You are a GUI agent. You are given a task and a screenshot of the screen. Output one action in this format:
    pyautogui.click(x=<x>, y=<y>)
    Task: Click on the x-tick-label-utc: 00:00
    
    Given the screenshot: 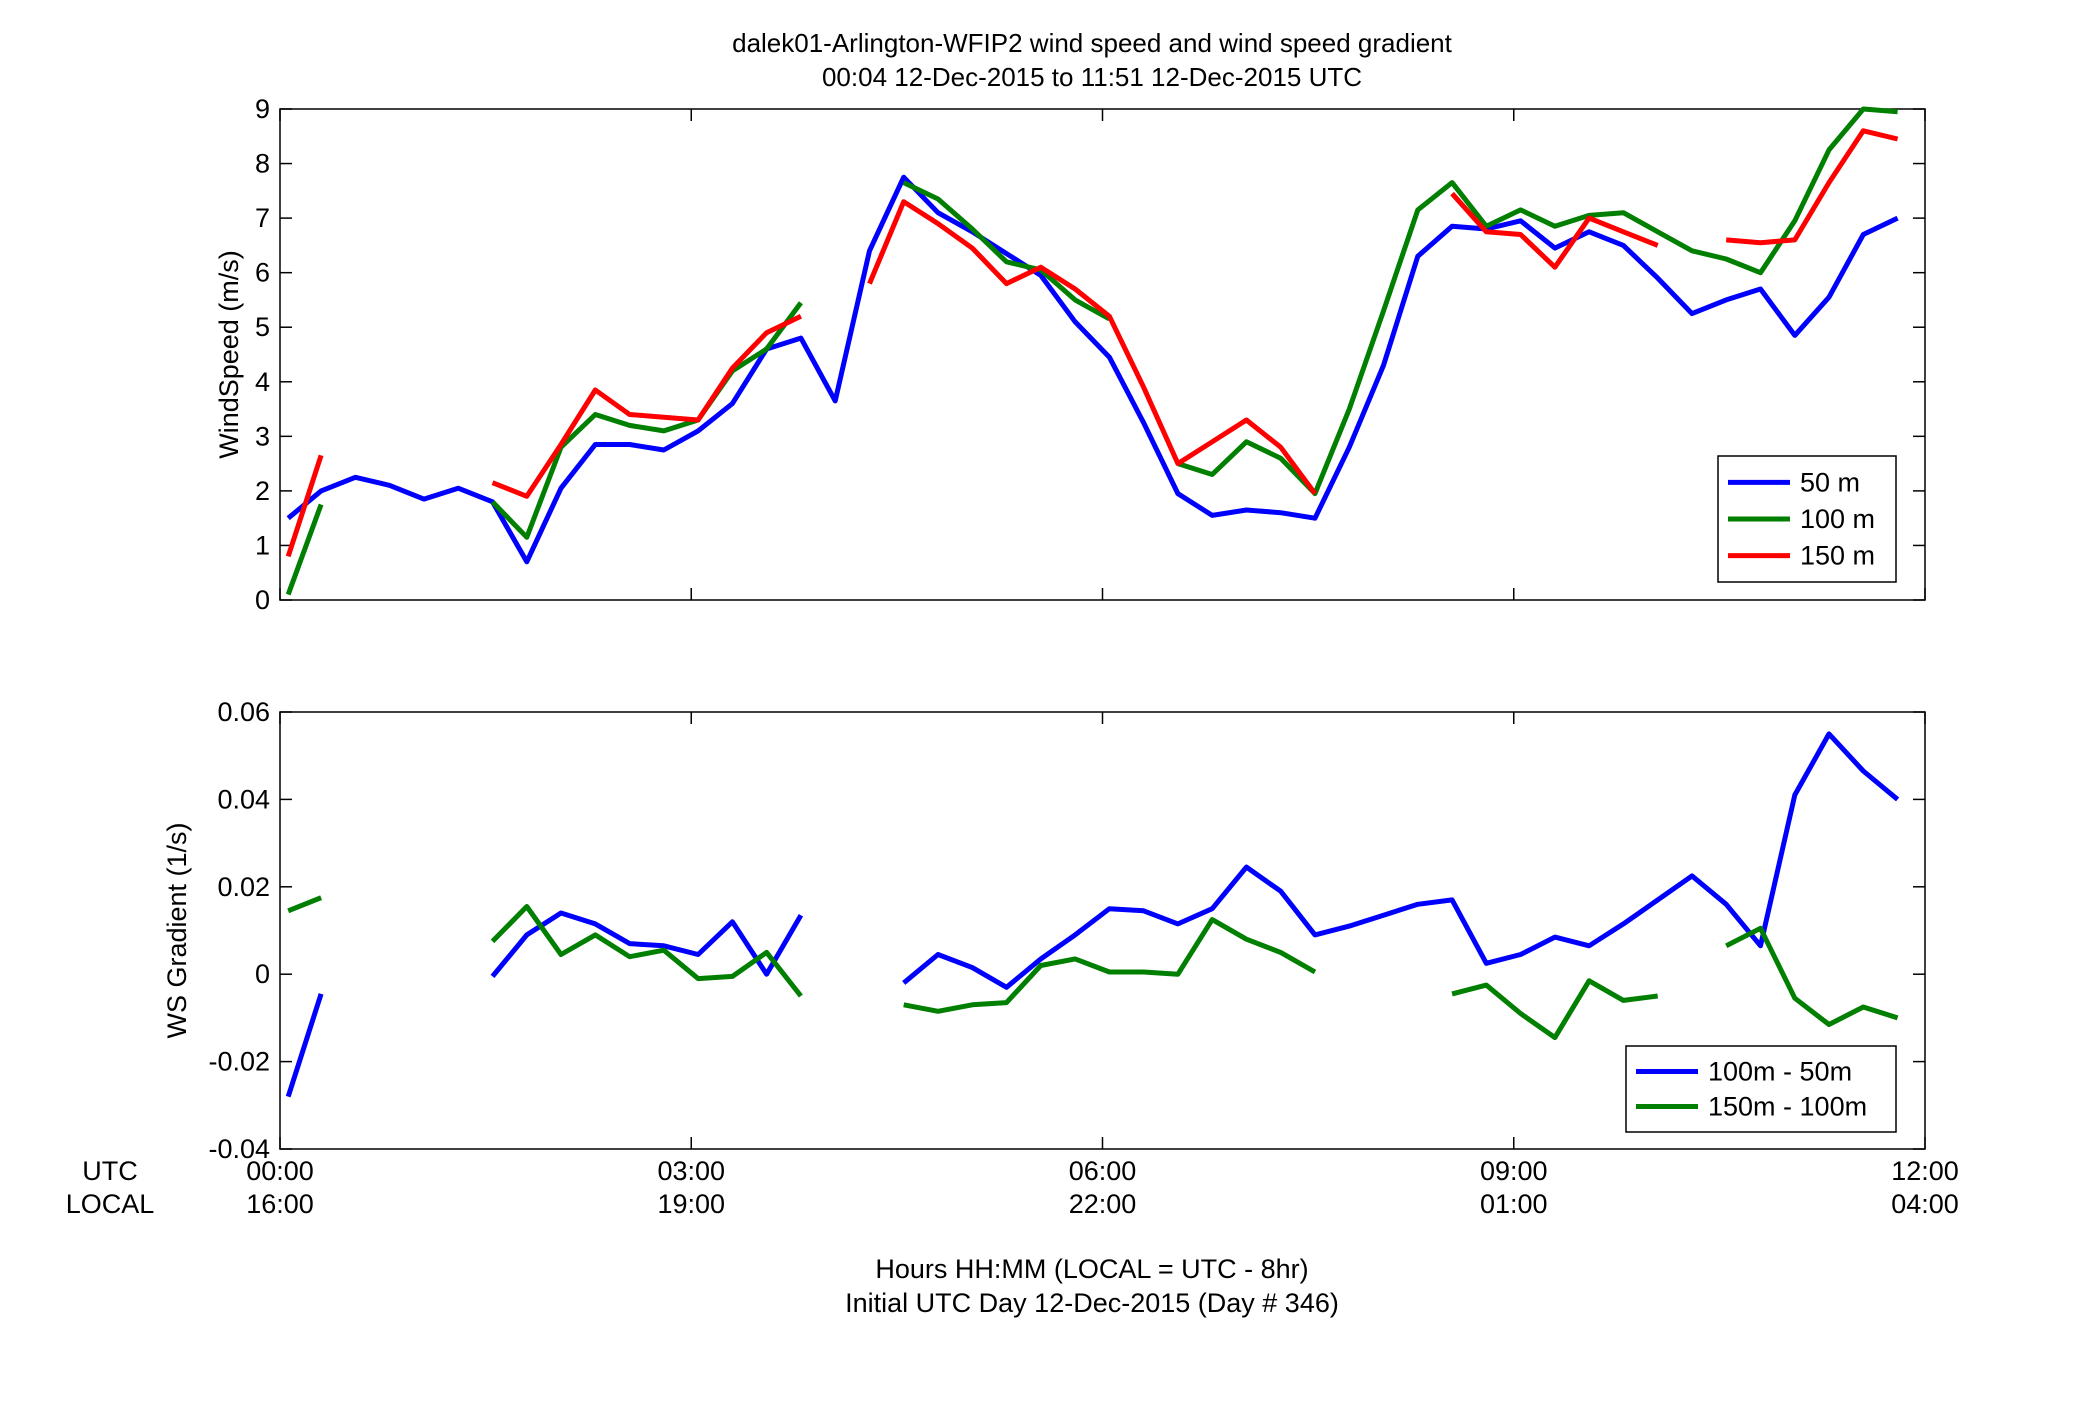 What is the action you would take?
    pyautogui.click(x=280, y=1171)
    